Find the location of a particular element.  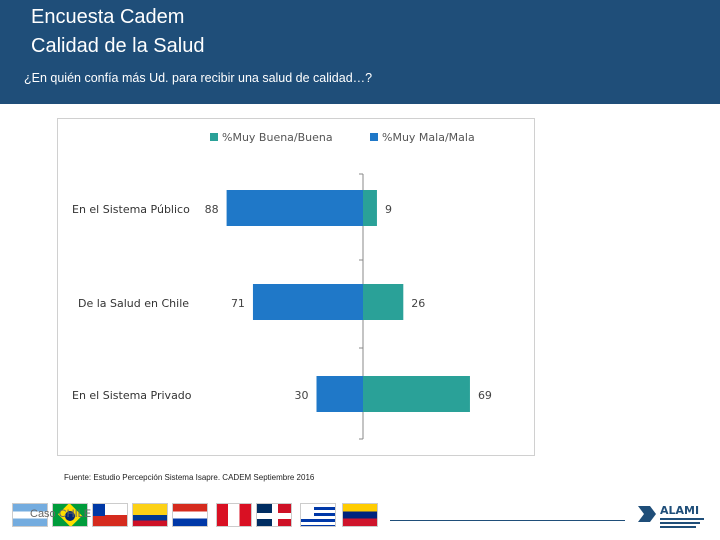

peru-flag-icon is located at coordinates (234, 515).